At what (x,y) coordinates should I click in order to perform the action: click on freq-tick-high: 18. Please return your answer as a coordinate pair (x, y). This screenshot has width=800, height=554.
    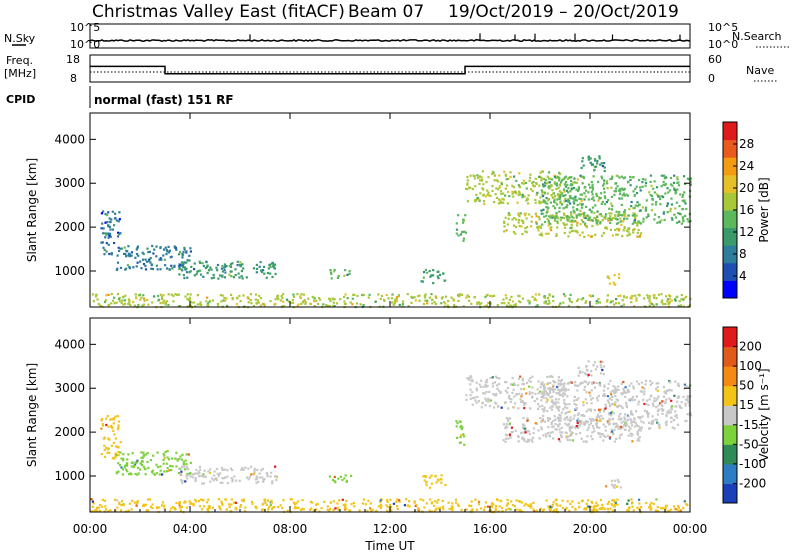
    Looking at the image, I should click on (73, 59).